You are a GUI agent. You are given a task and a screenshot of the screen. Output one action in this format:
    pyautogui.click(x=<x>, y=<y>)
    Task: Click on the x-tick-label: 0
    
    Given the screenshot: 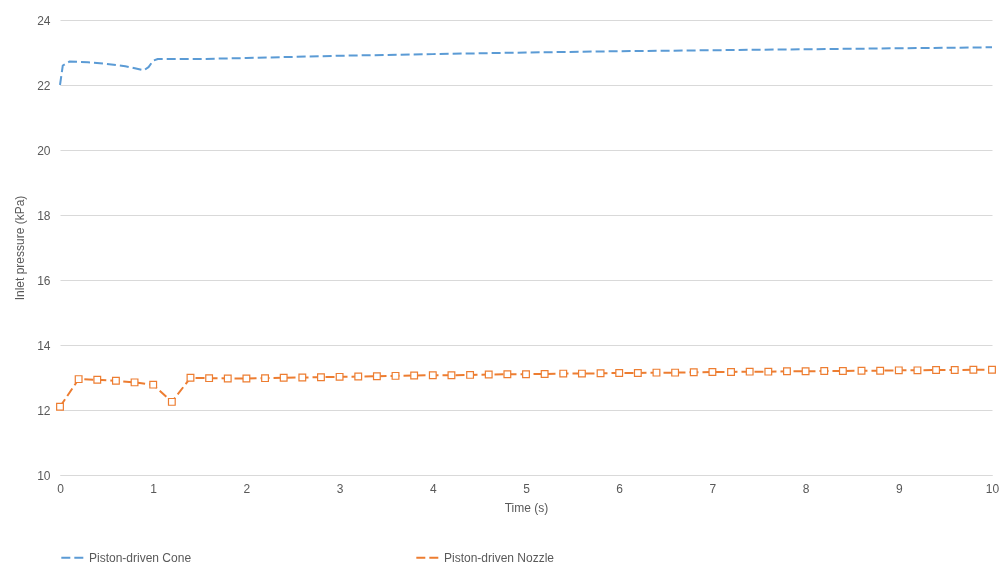 What is the action you would take?
    pyautogui.click(x=61, y=488)
    